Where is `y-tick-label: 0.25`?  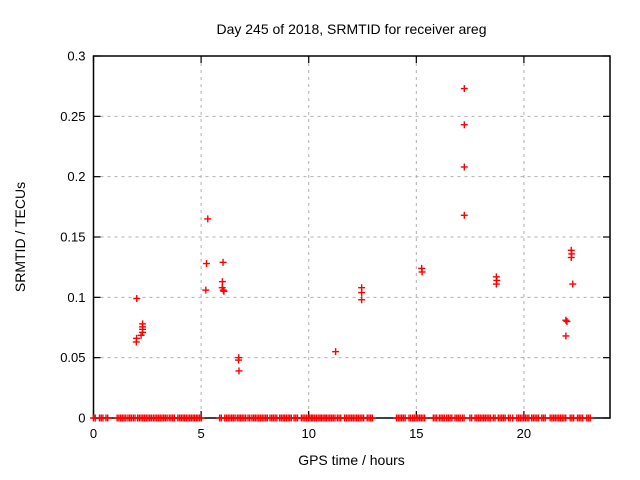 y-tick-label: 0.25 is located at coordinates (72, 116).